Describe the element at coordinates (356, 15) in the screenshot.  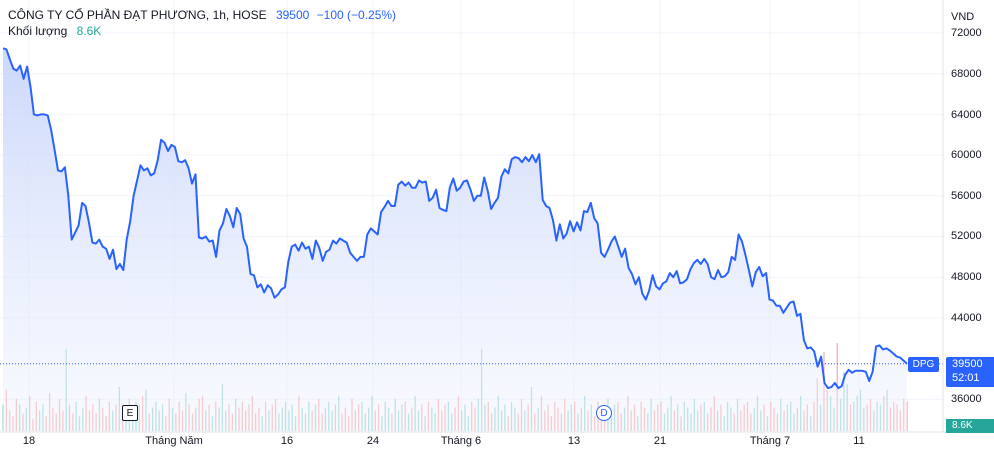
I see `legend-change: −100 (−0.25%)` at that location.